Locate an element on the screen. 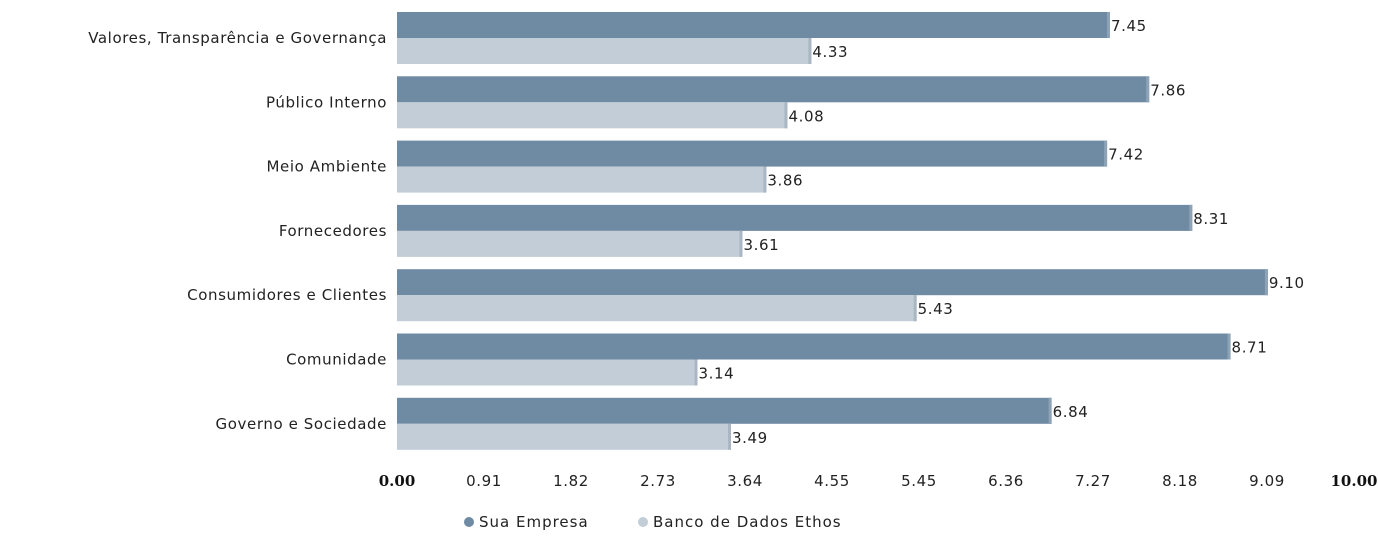  data-label: 3.49 is located at coordinates (750, 438).